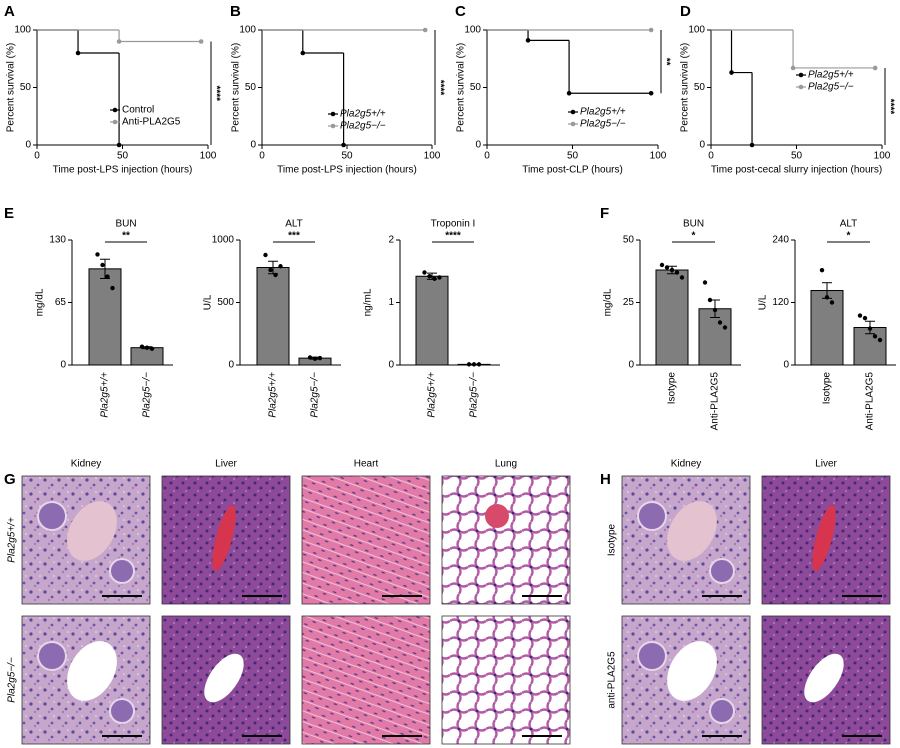 This screenshot has height=748, width=900. What do you see at coordinates (12, 540) in the screenshot?
I see `row-label: Pla2g5+/+` at bounding box center [12, 540].